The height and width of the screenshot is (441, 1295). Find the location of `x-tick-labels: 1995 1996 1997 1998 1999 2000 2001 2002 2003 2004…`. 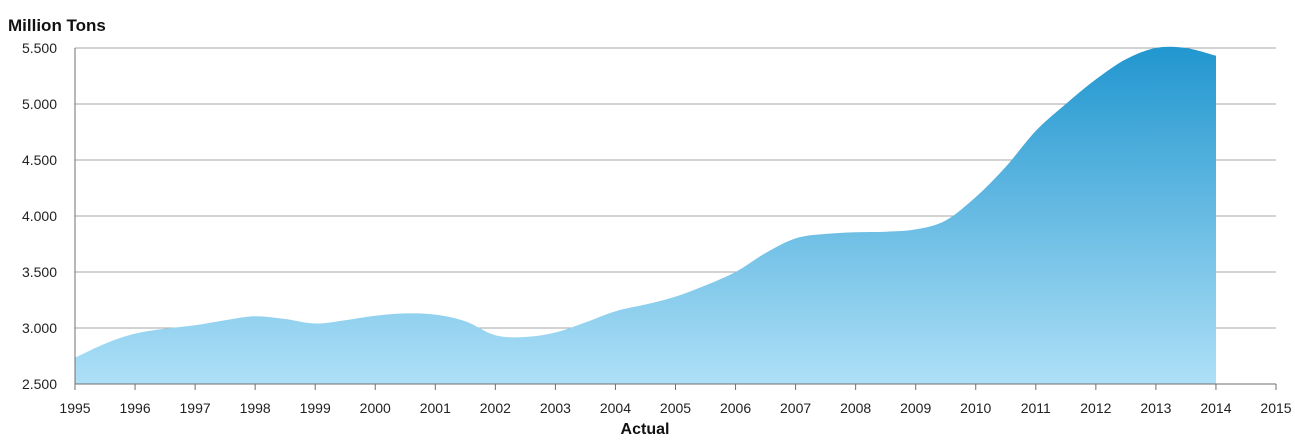

x-tick-labels: 1995 1996 1997 1998 1999 2000 2001 2002 2003 2004… is located at coordinates (675, 408).